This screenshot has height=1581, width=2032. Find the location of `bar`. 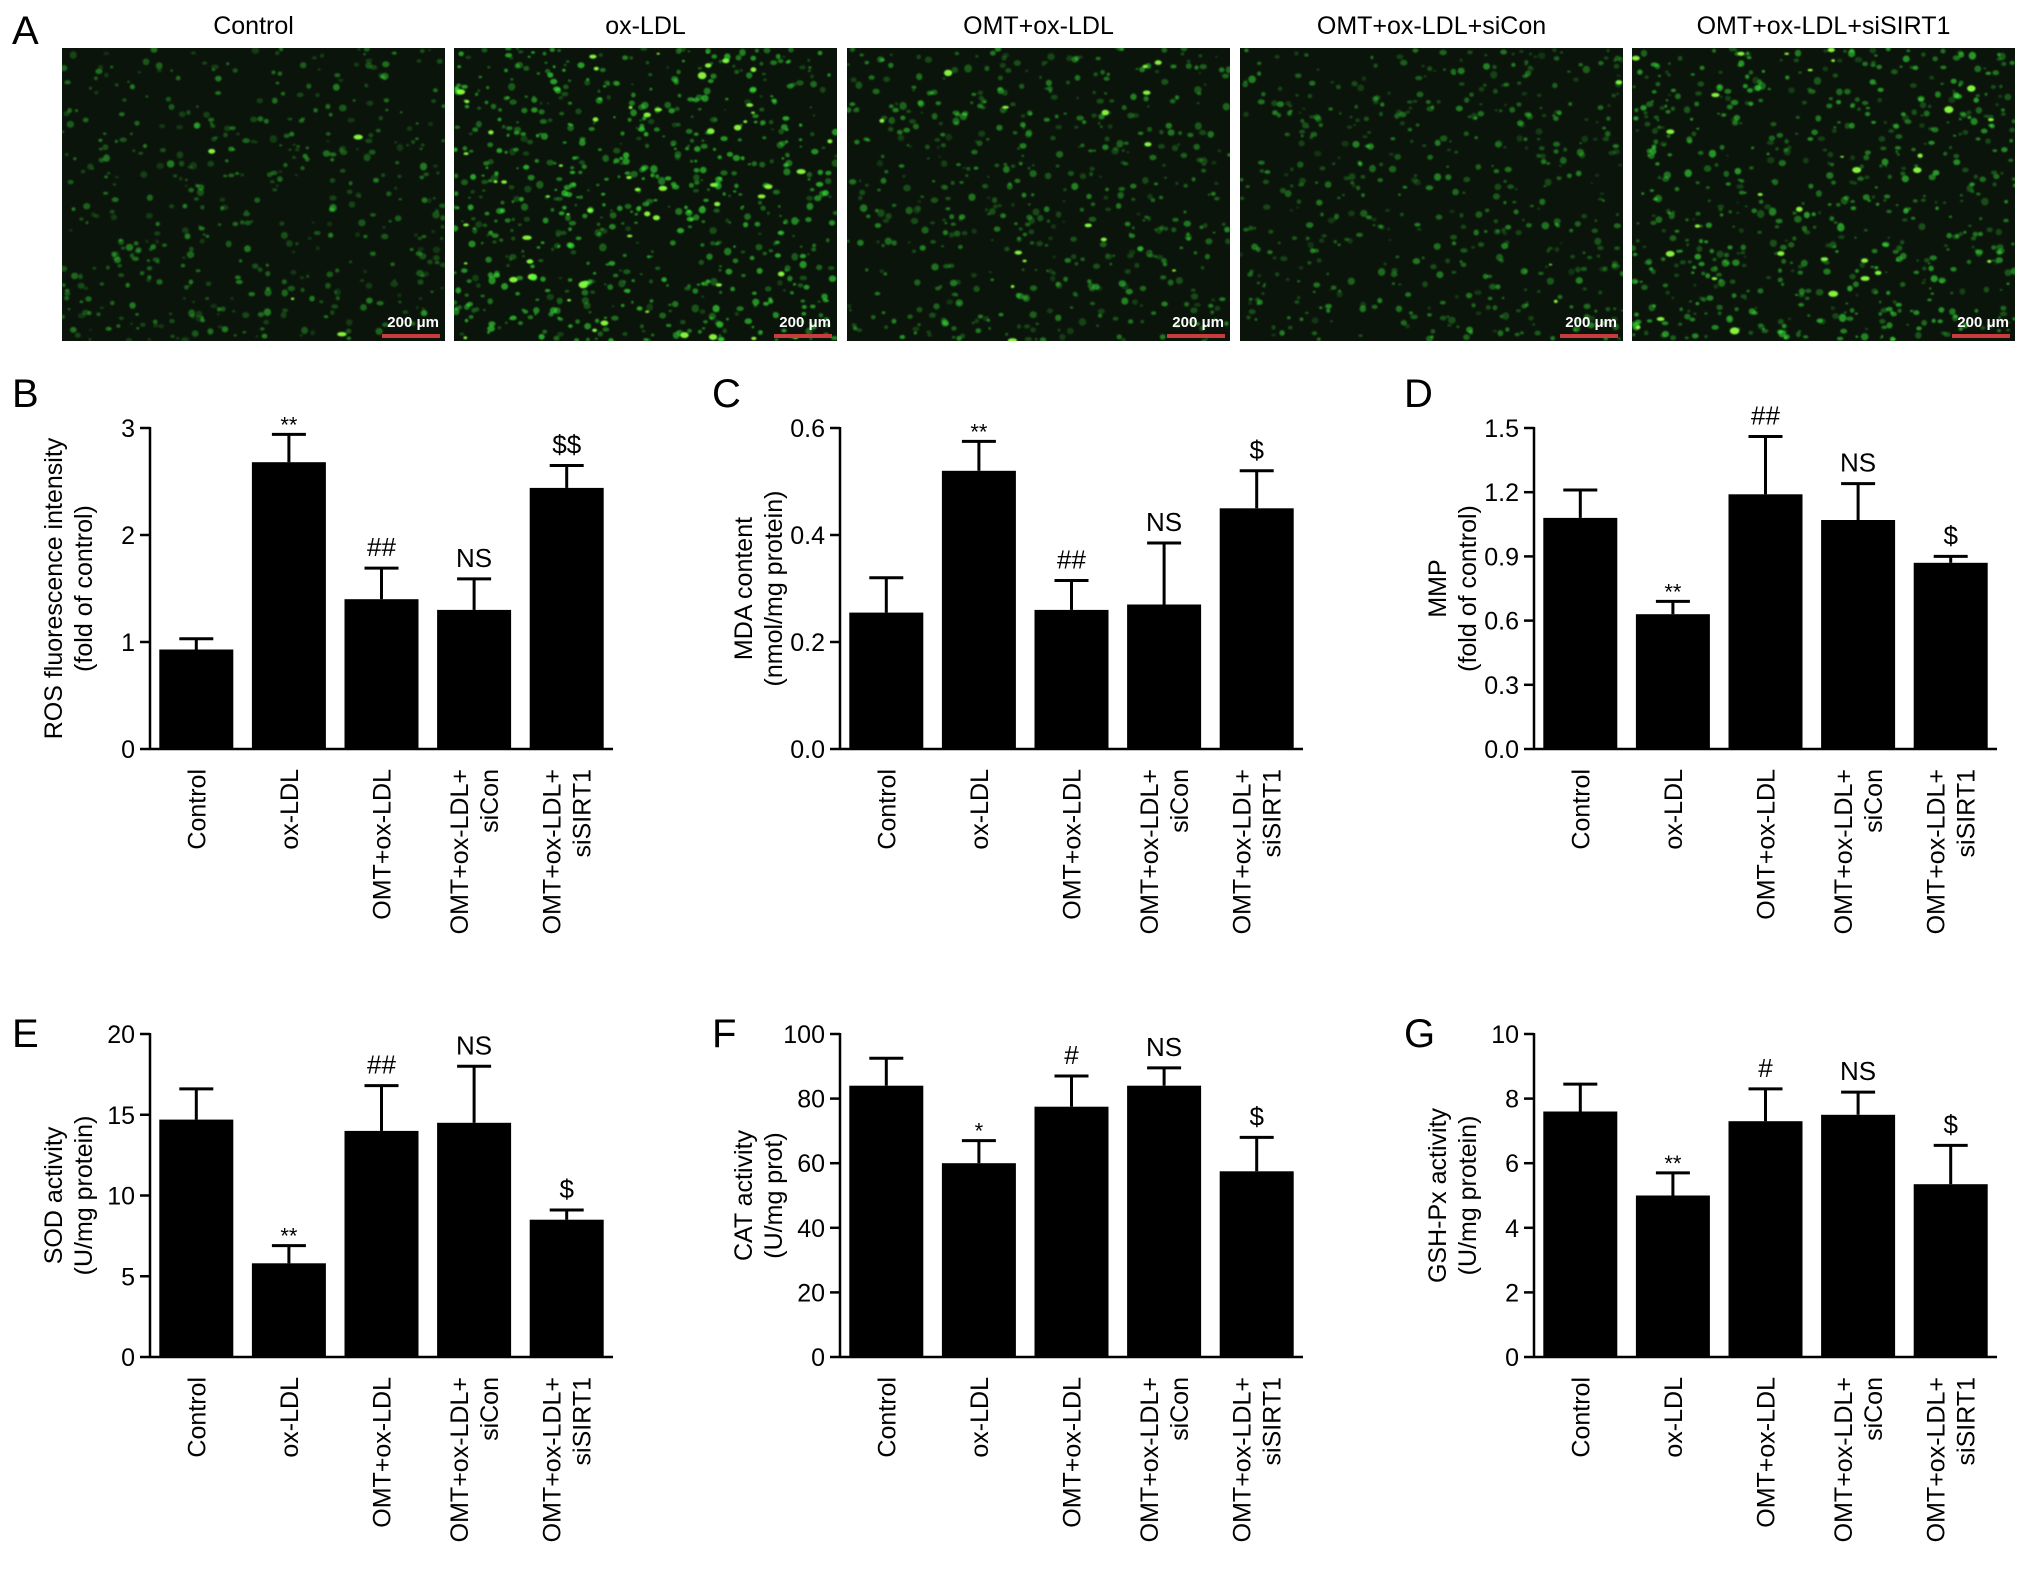

bar is located at coordinates (886, 1221).